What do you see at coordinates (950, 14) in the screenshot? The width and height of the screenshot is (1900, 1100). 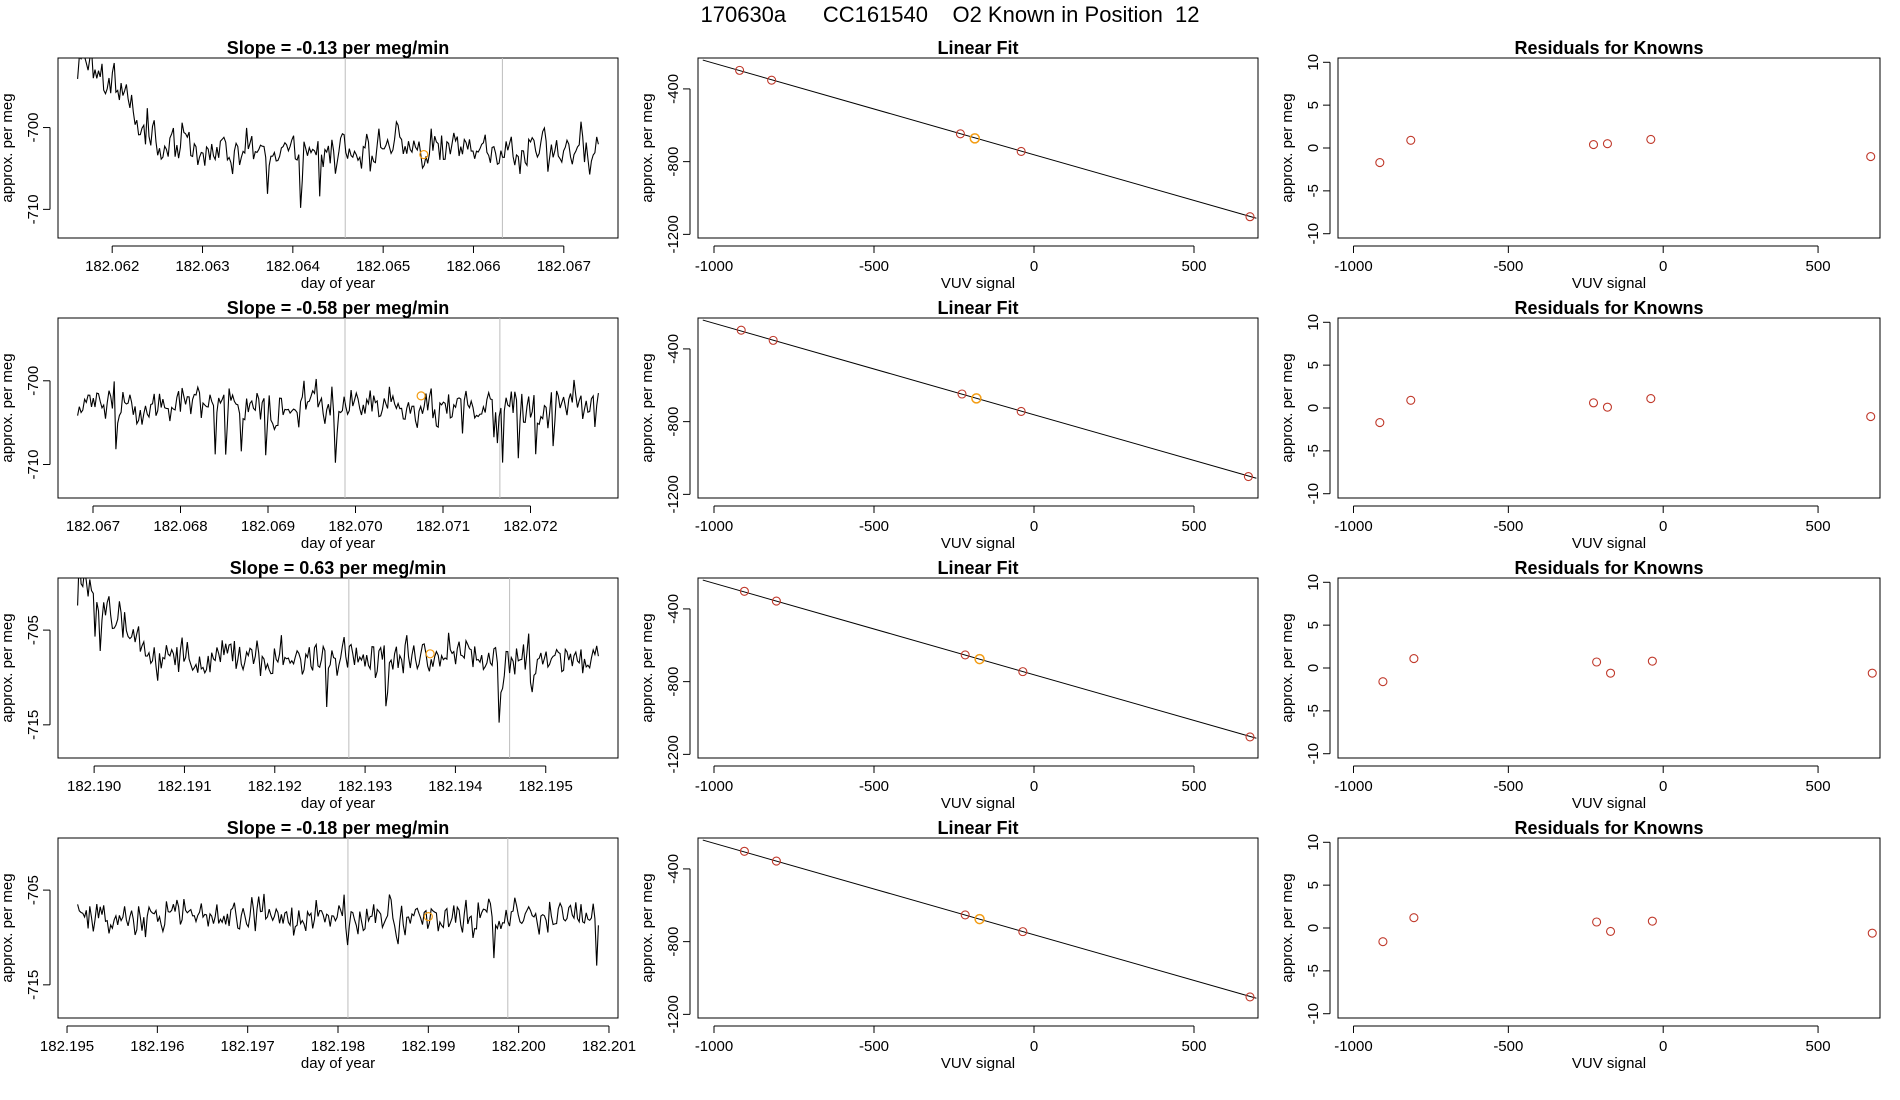 I see `page-title: 170630a CC161540 O2 Known in Position 12` at bounding box center [950, 14].